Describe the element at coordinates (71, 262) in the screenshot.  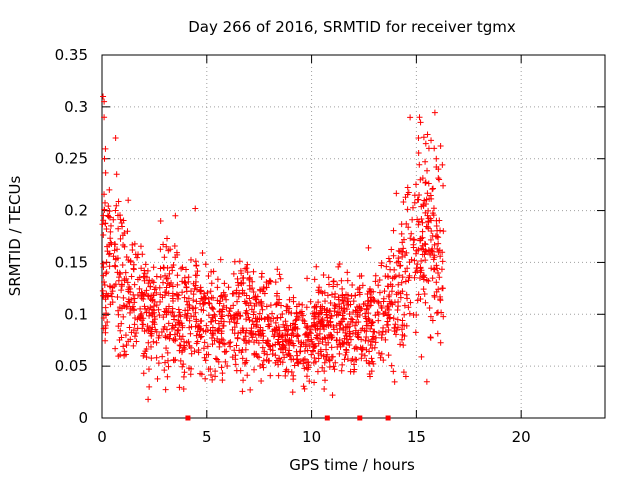
I see `y-tick-label: 0.15` at that location.